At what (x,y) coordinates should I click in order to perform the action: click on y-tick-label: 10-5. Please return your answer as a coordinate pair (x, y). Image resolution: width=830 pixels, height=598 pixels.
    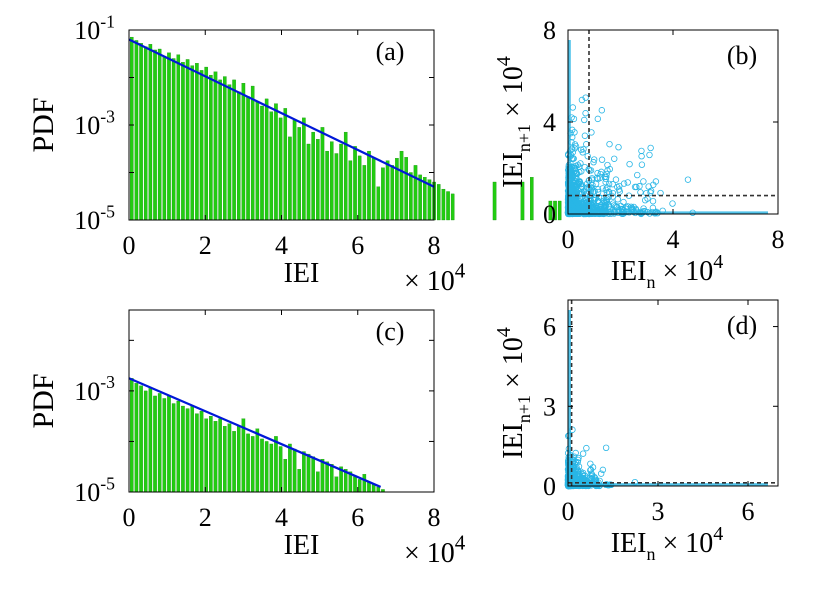
    Looking at the image, I should click on (94, 490).